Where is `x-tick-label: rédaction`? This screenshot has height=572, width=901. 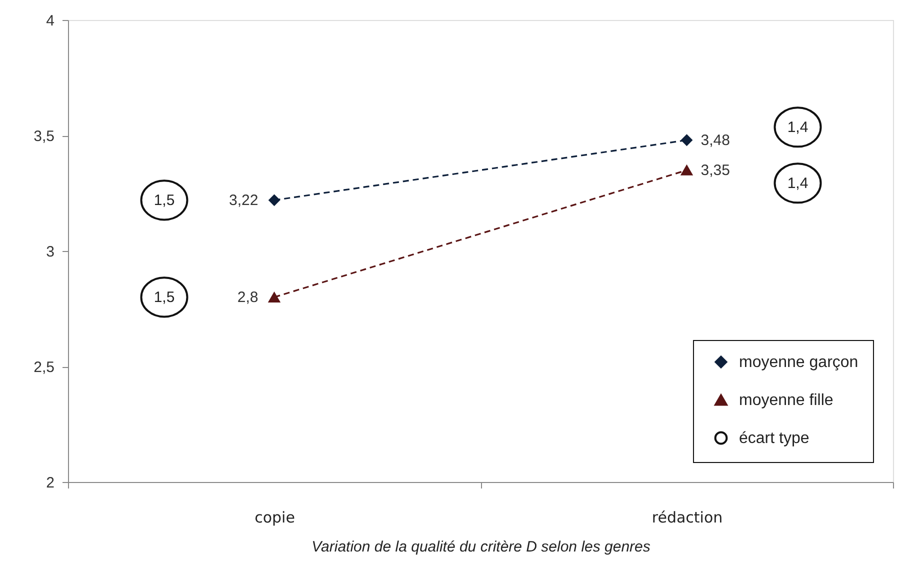
x-tick-label: rédaction is located at coordinates (687, 517).